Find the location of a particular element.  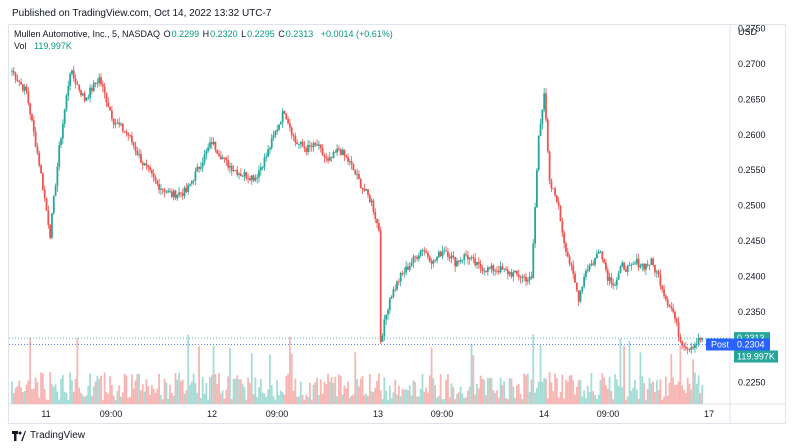

y-tick-label: 0.2700 is located at coordinates (752, 64).